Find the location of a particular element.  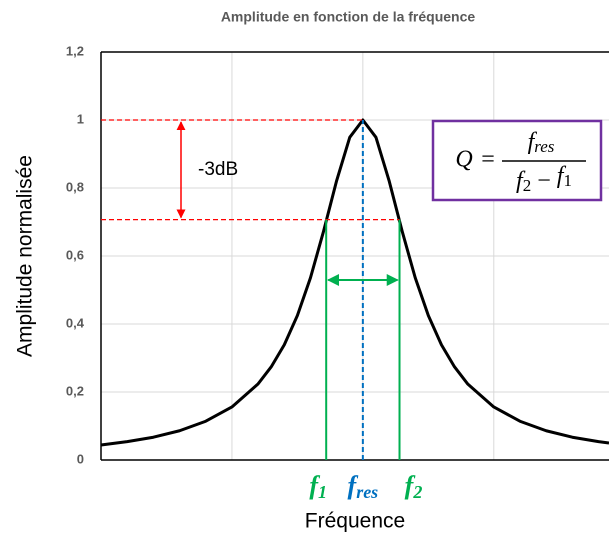

y-tick-label: 1,2 is located at coordinates (75, 50).